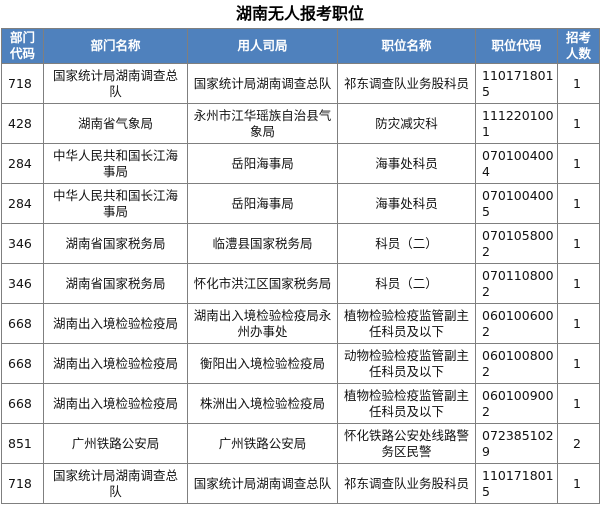  Describe the element at coordinates (22, 123) in the screenshot. I see `table-cell: 428` at that location.